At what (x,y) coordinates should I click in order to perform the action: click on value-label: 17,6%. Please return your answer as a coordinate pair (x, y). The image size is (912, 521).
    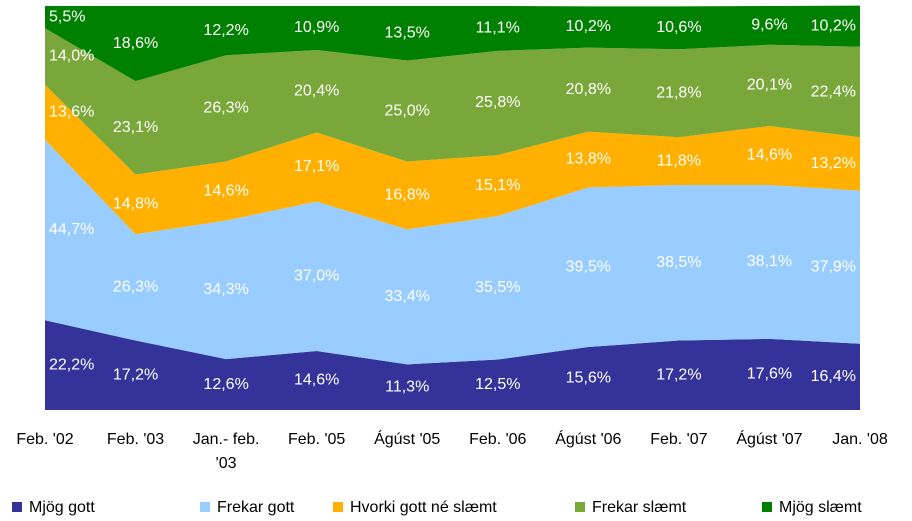
    Looking at the image, I should click on (769, 374).